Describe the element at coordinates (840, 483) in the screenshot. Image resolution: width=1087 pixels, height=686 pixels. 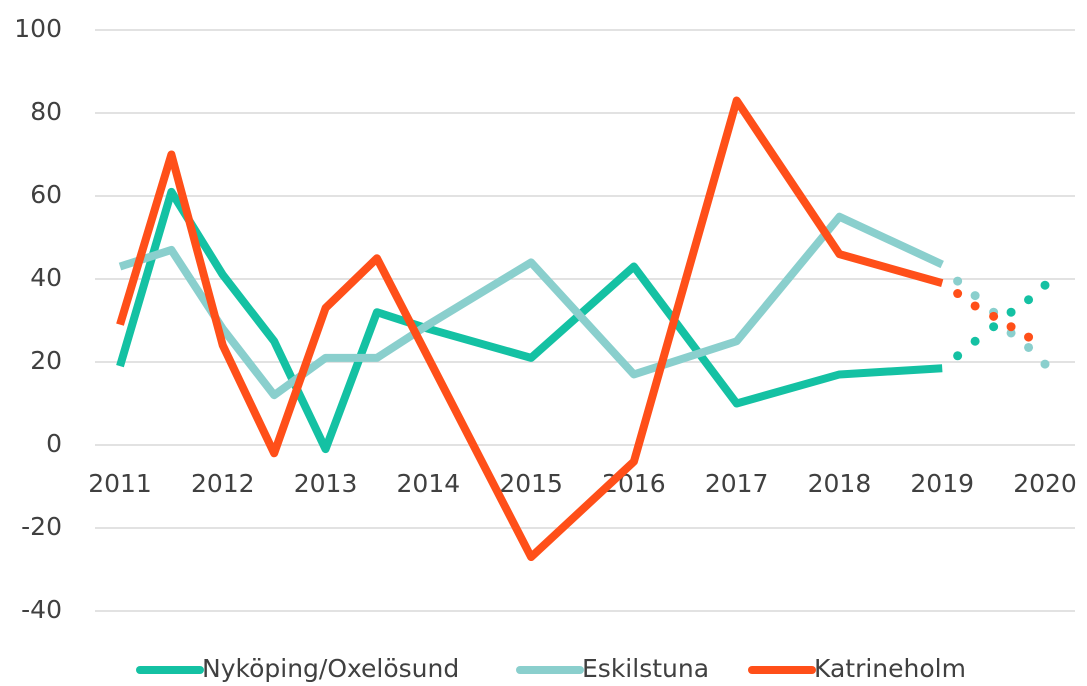
I see `x-tick-label: 2018` at that location.